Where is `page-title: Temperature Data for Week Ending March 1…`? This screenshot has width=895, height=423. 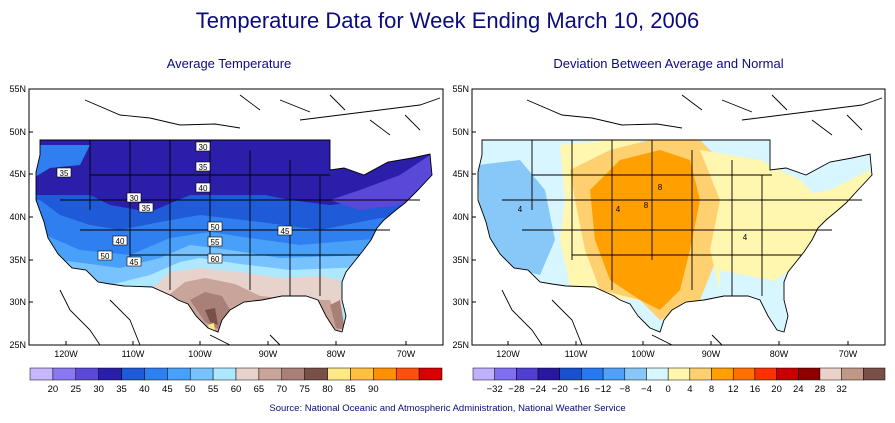 page-title: Temperature Data for Week Ending March 1… is located at coordinates (447, 20).